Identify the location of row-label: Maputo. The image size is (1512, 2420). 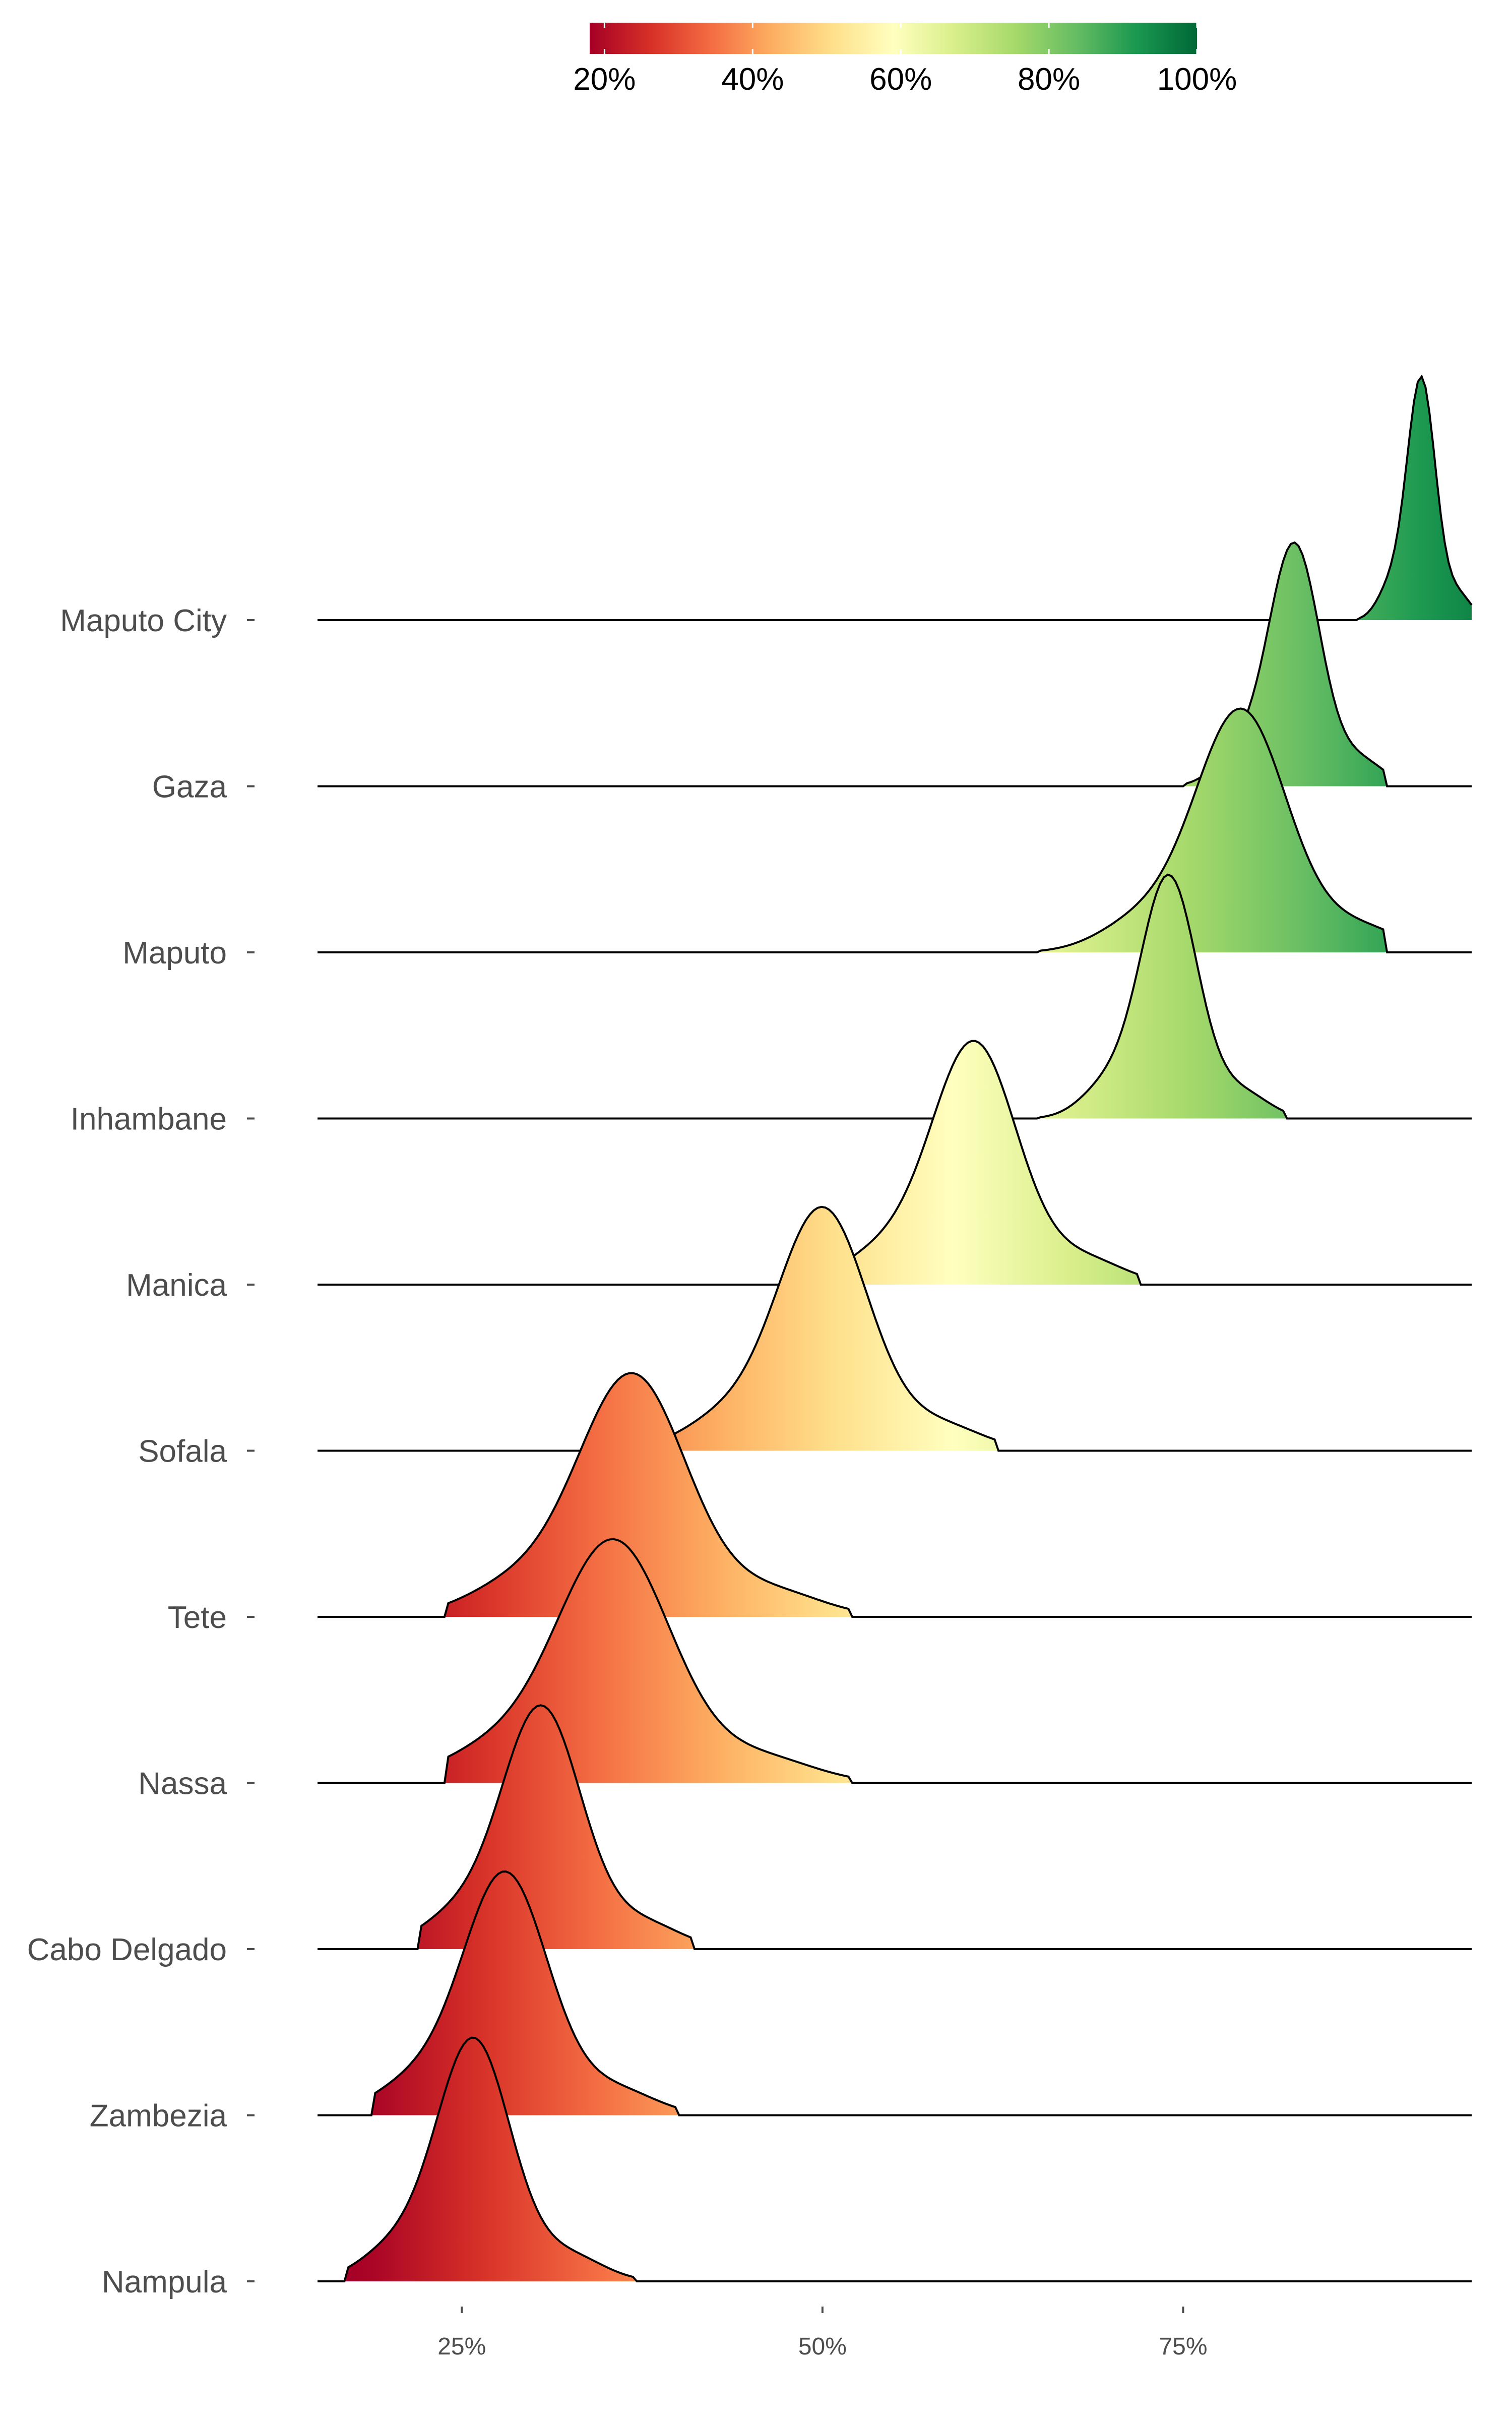
(174, 953).